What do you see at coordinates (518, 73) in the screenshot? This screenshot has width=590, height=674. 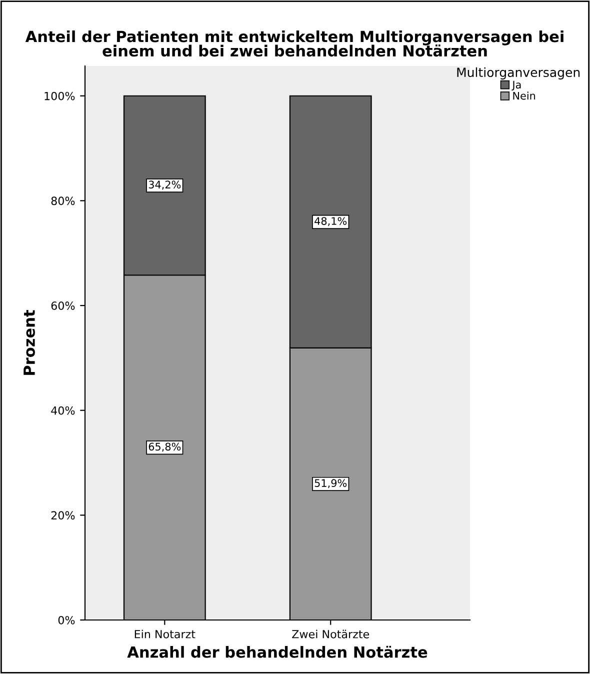 I see `legend-title: Multiorganversagen` at bounding box center [518, 73].